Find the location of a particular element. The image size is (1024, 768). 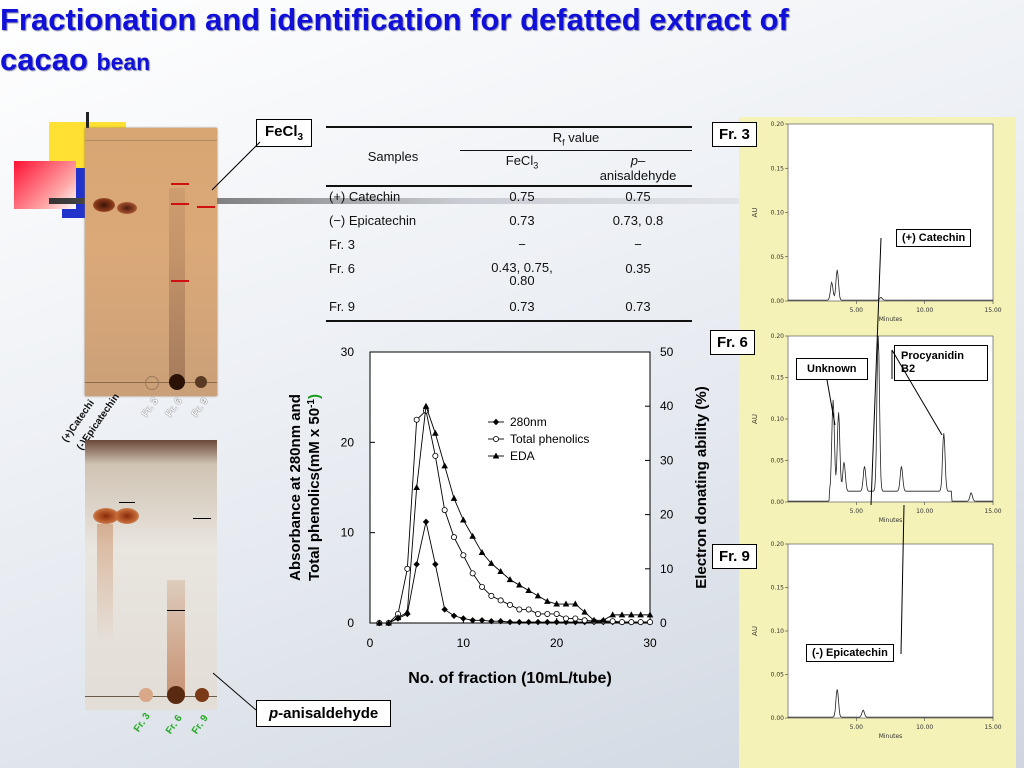

rf-col-anis-text: anisaldehyde is located at coordinates (638, 175).